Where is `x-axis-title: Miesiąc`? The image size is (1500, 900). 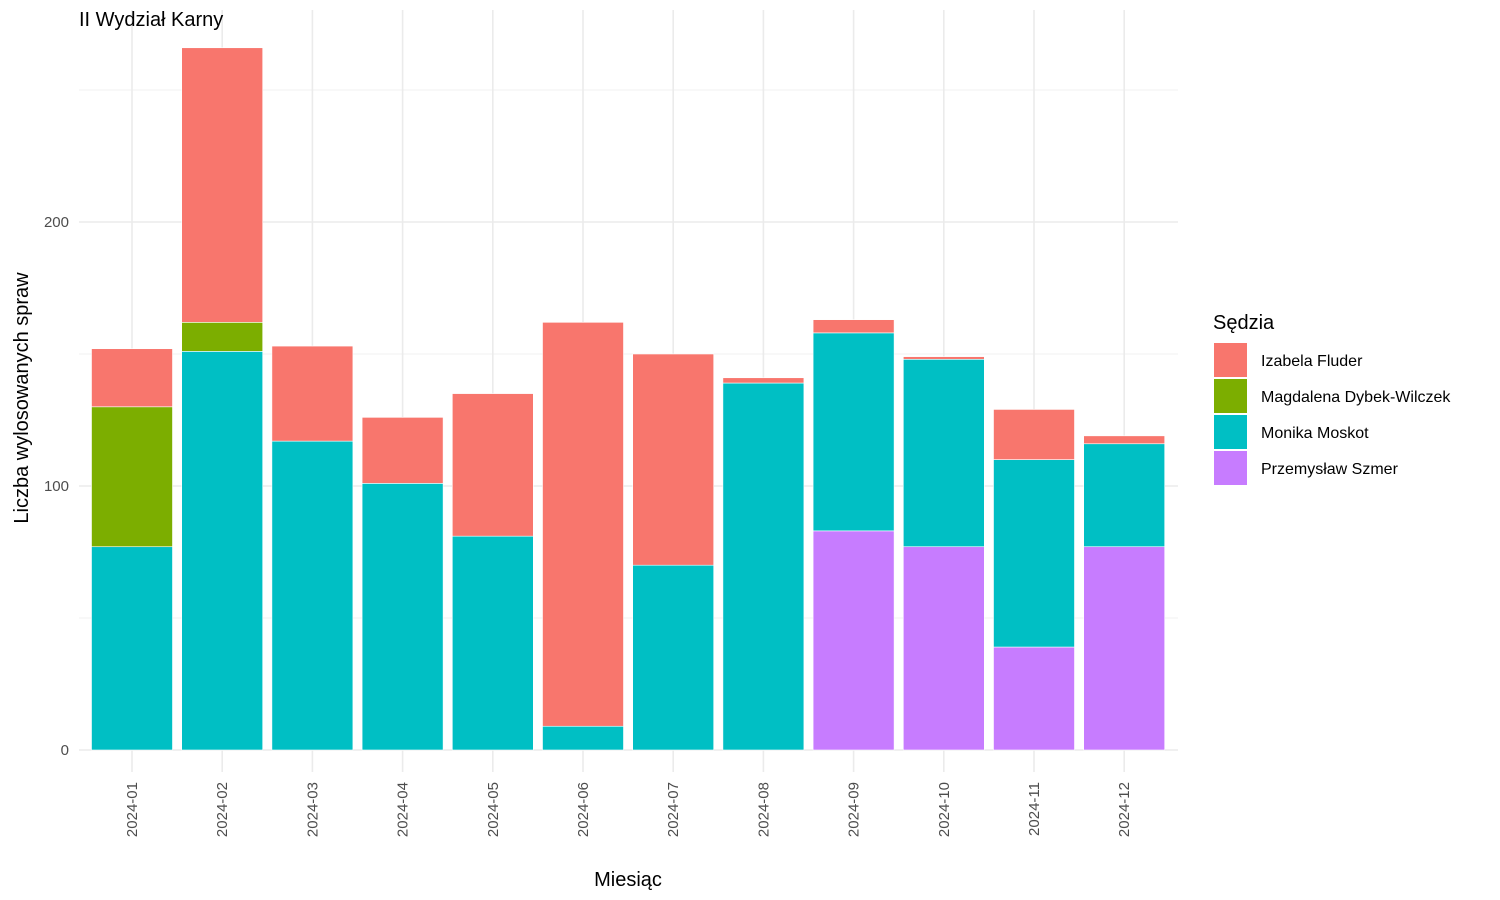 x-axis-title: Miesiąc is located at coordinates (628, 880).